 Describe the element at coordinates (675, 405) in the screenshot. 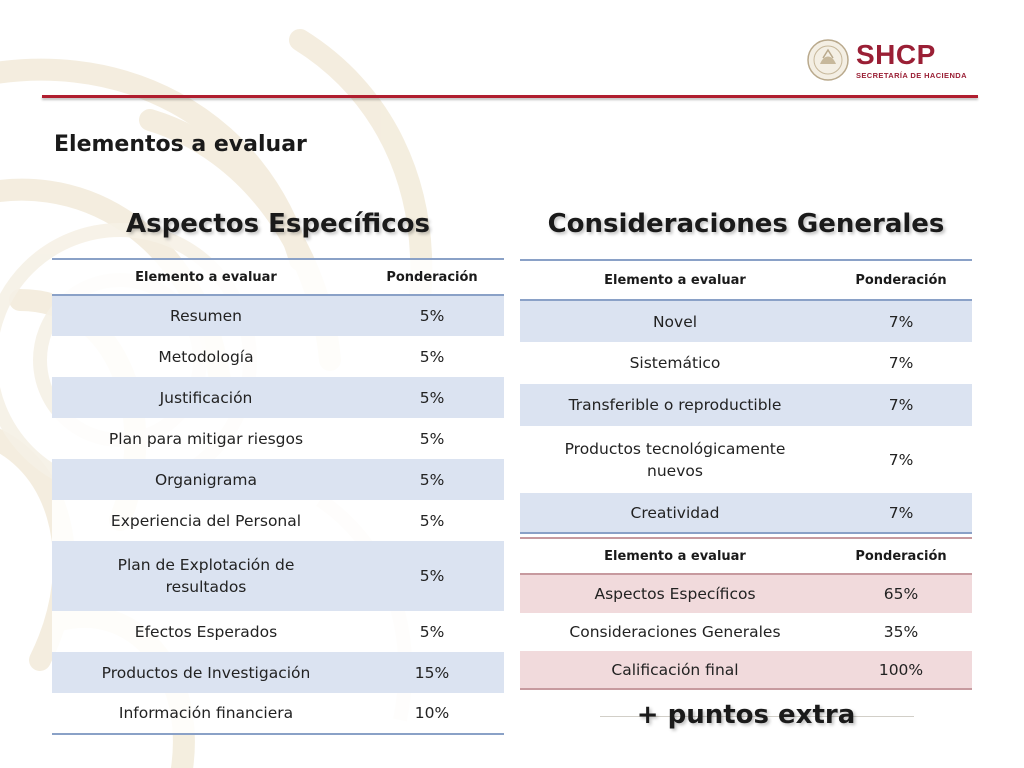

I see `element-cell: Transferible o reproductible` at that location.